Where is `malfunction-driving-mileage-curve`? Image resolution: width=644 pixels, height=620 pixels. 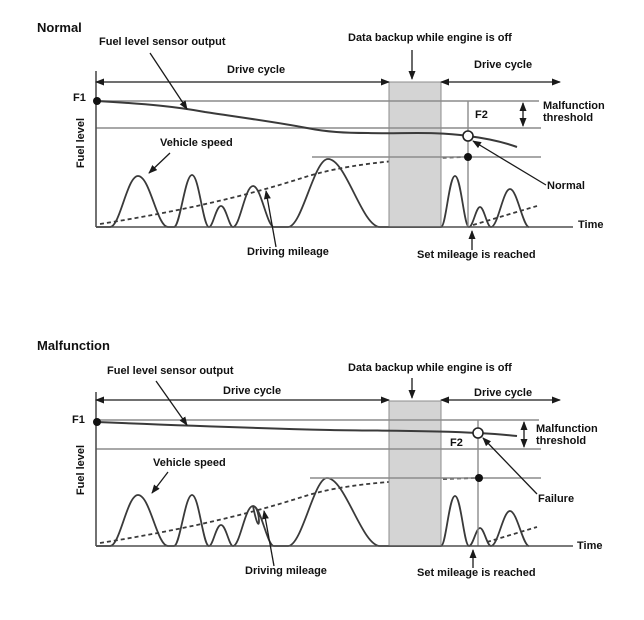
malfunction-driving-mileage-curve is located at coordinates (287, 510).